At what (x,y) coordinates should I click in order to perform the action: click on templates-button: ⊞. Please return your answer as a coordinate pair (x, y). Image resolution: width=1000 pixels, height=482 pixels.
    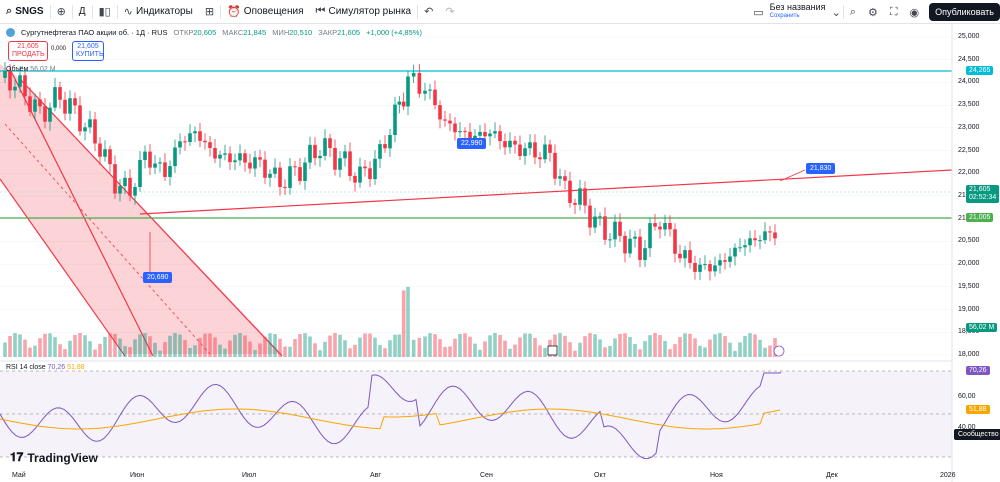
    Looking at the image, I should click on (209, 12).